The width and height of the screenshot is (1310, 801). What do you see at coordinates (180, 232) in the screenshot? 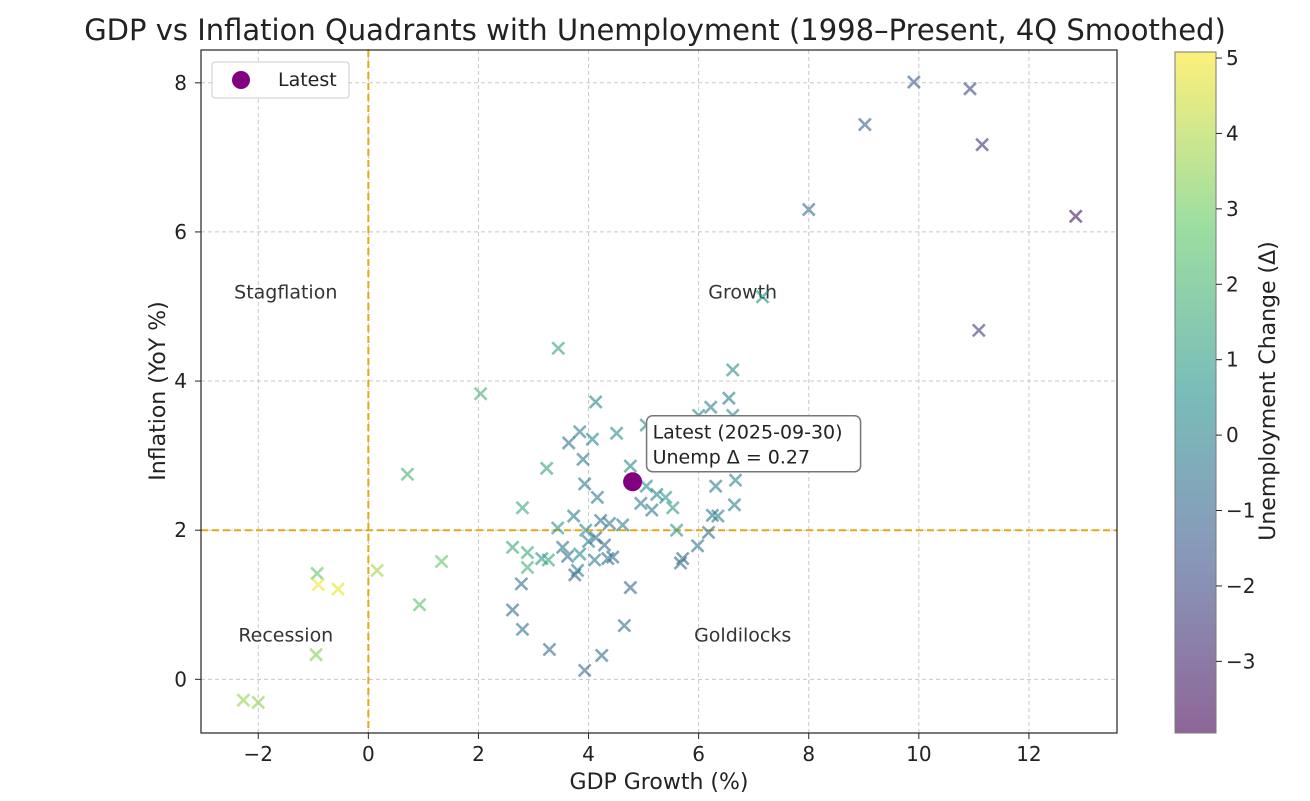
I see `y-tick-label: 6` at bounding box center [180, 232].